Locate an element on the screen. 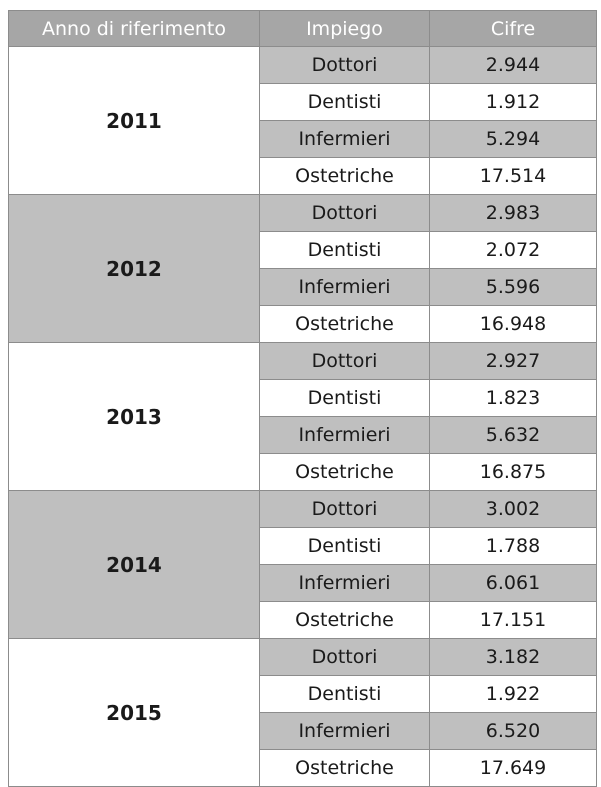 The image size is (601, 787). value-cell: 1.912 is located at coordinates (513, 102).